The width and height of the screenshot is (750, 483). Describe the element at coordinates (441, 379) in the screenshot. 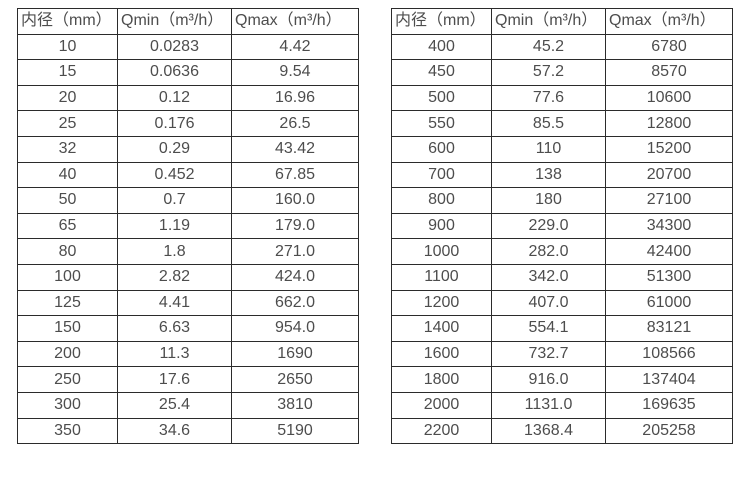

I see `table-cell: 1800` at that location.